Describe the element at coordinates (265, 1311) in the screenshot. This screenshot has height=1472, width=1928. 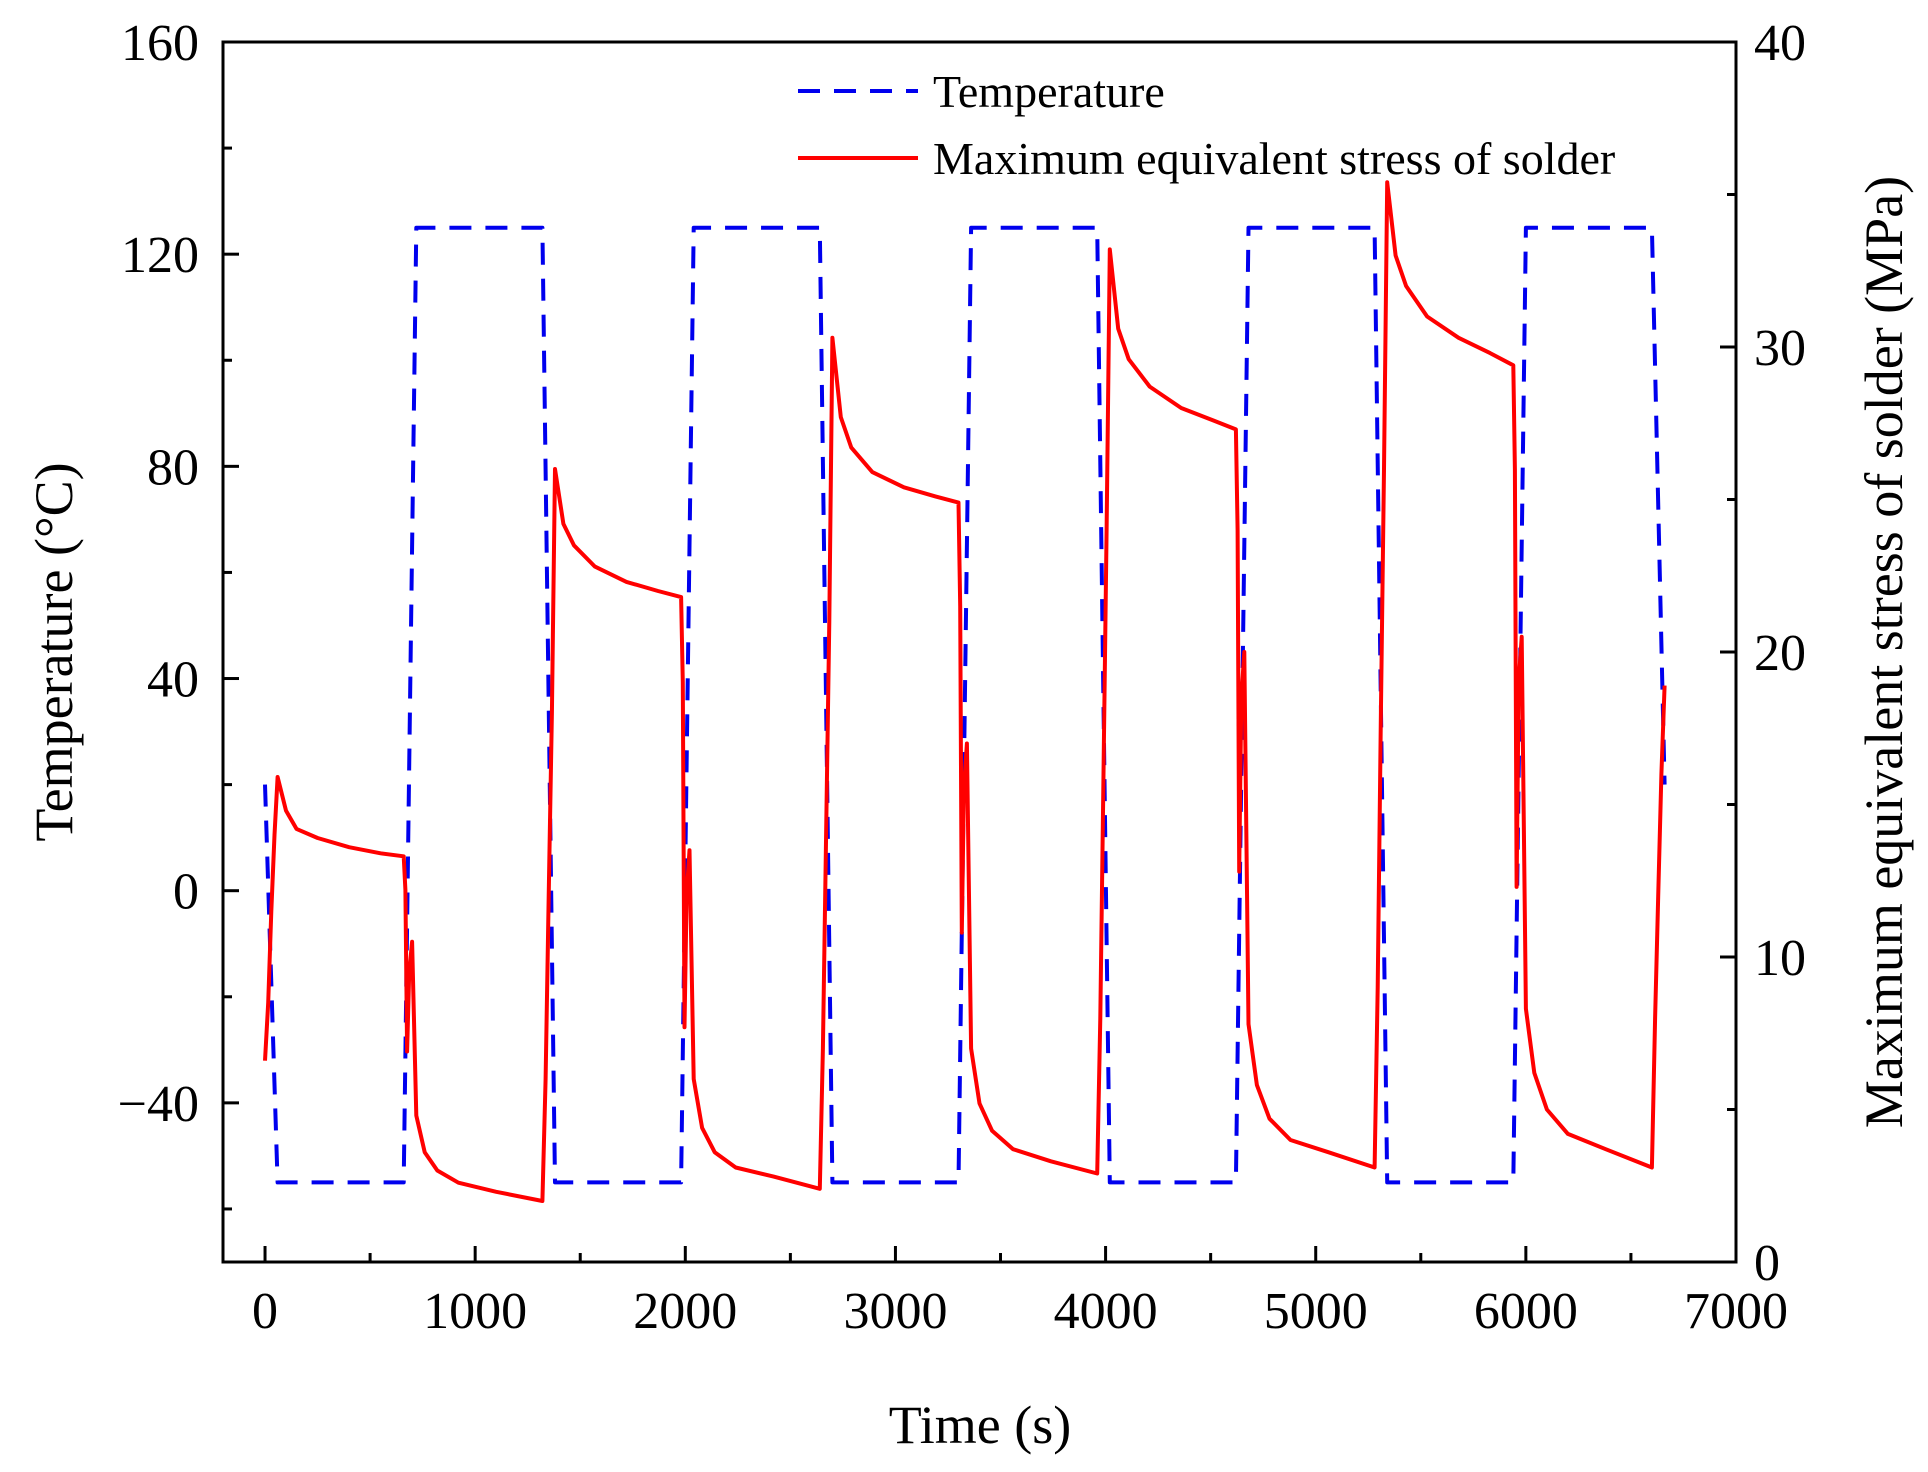
I see `x-tick-label: 0` at that location.